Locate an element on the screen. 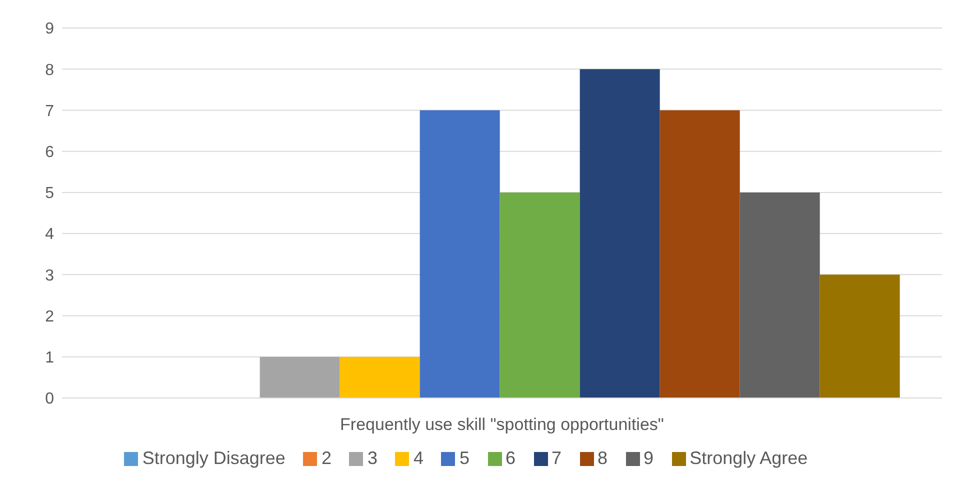 Image resolution: width=960 pixels, height=482 pixels. y-tick-label: 1 is located at coordinates (49, 358).